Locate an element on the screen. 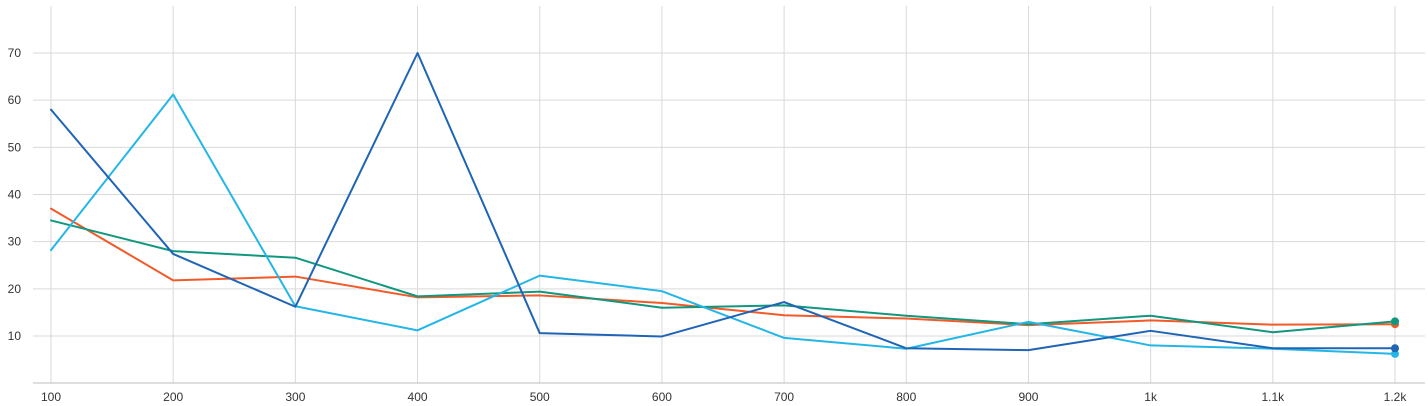 This screenshot has height=406, width=1428. x-tick-label: 1.1k is located at coordinates (1273, 397).